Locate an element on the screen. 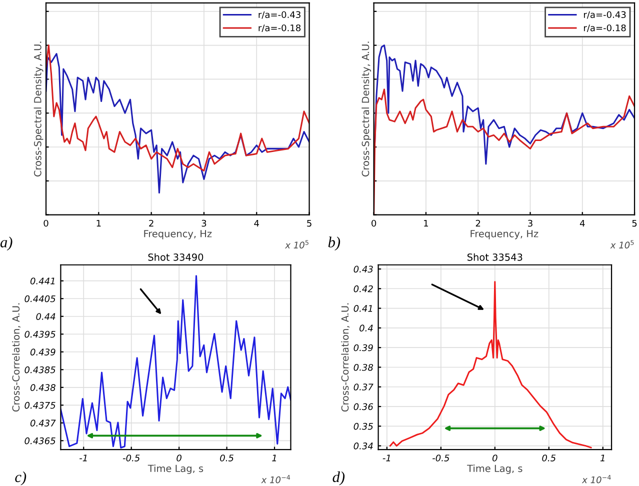 The image size is (639, 486). y-tick-label: 0.37 is located at coordinates (364, 387).